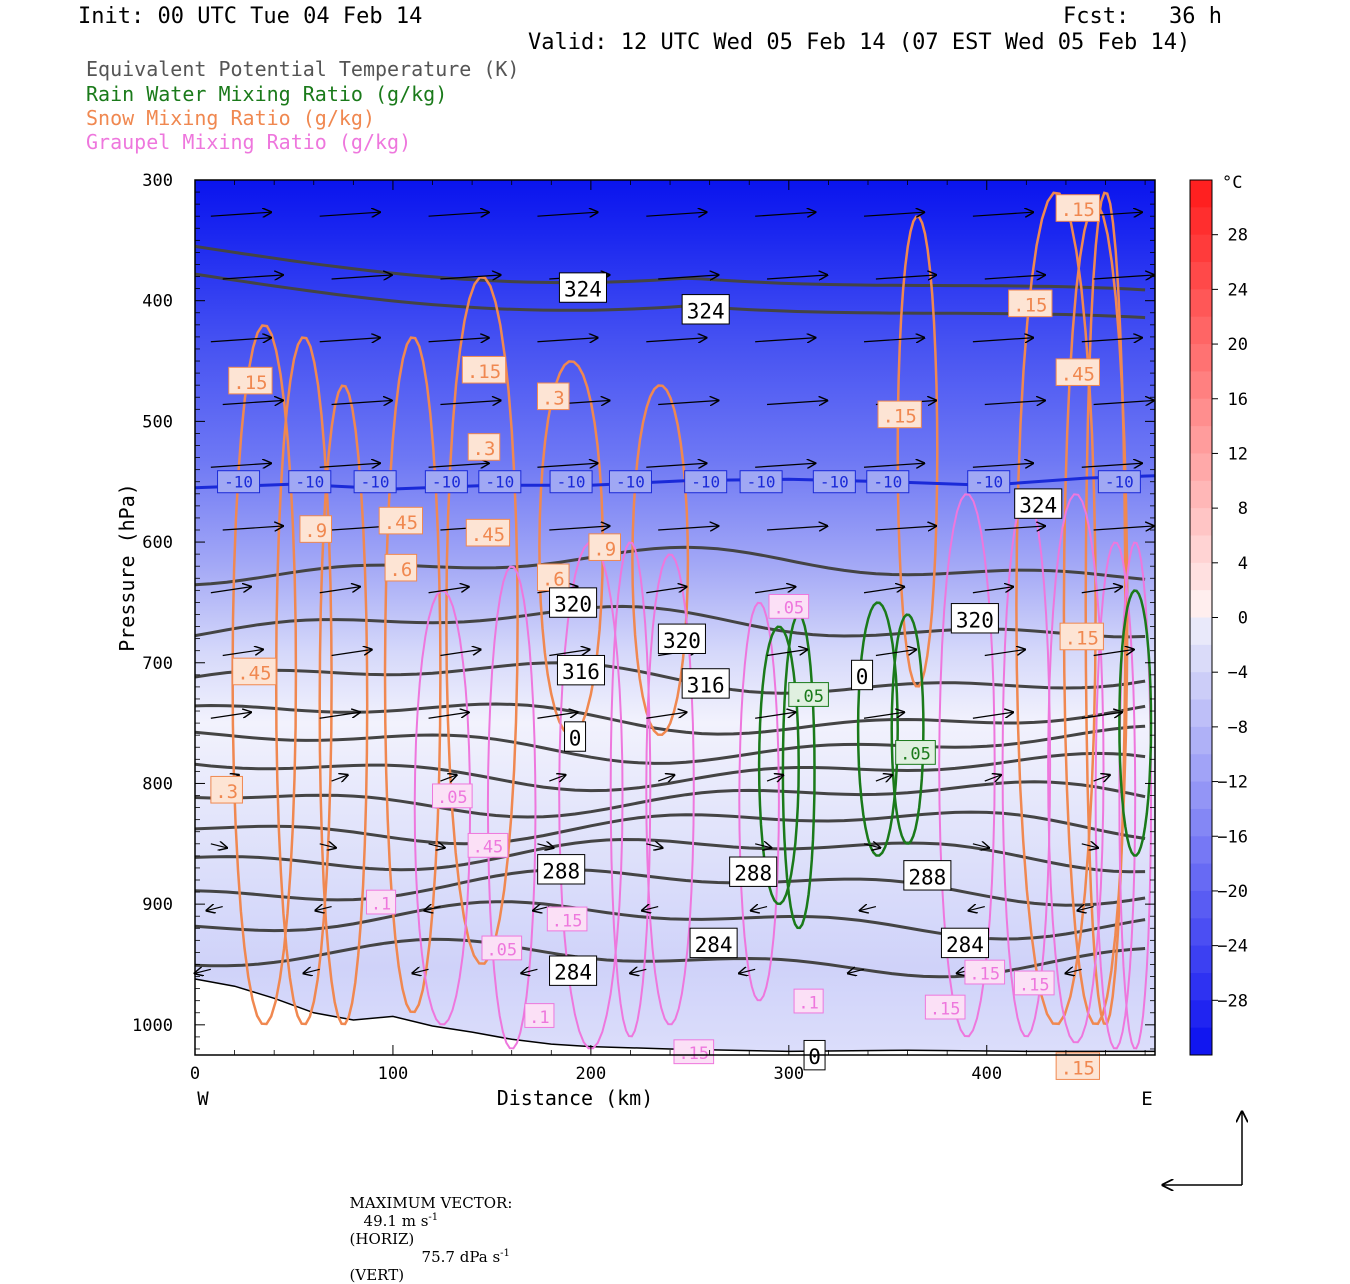 The width and height of the screenshot is (1350, 1284). What do you see at coordinates (984, 974) in the screenshot?
I see `graupel-label: .15` at bounding box center [984, 974].